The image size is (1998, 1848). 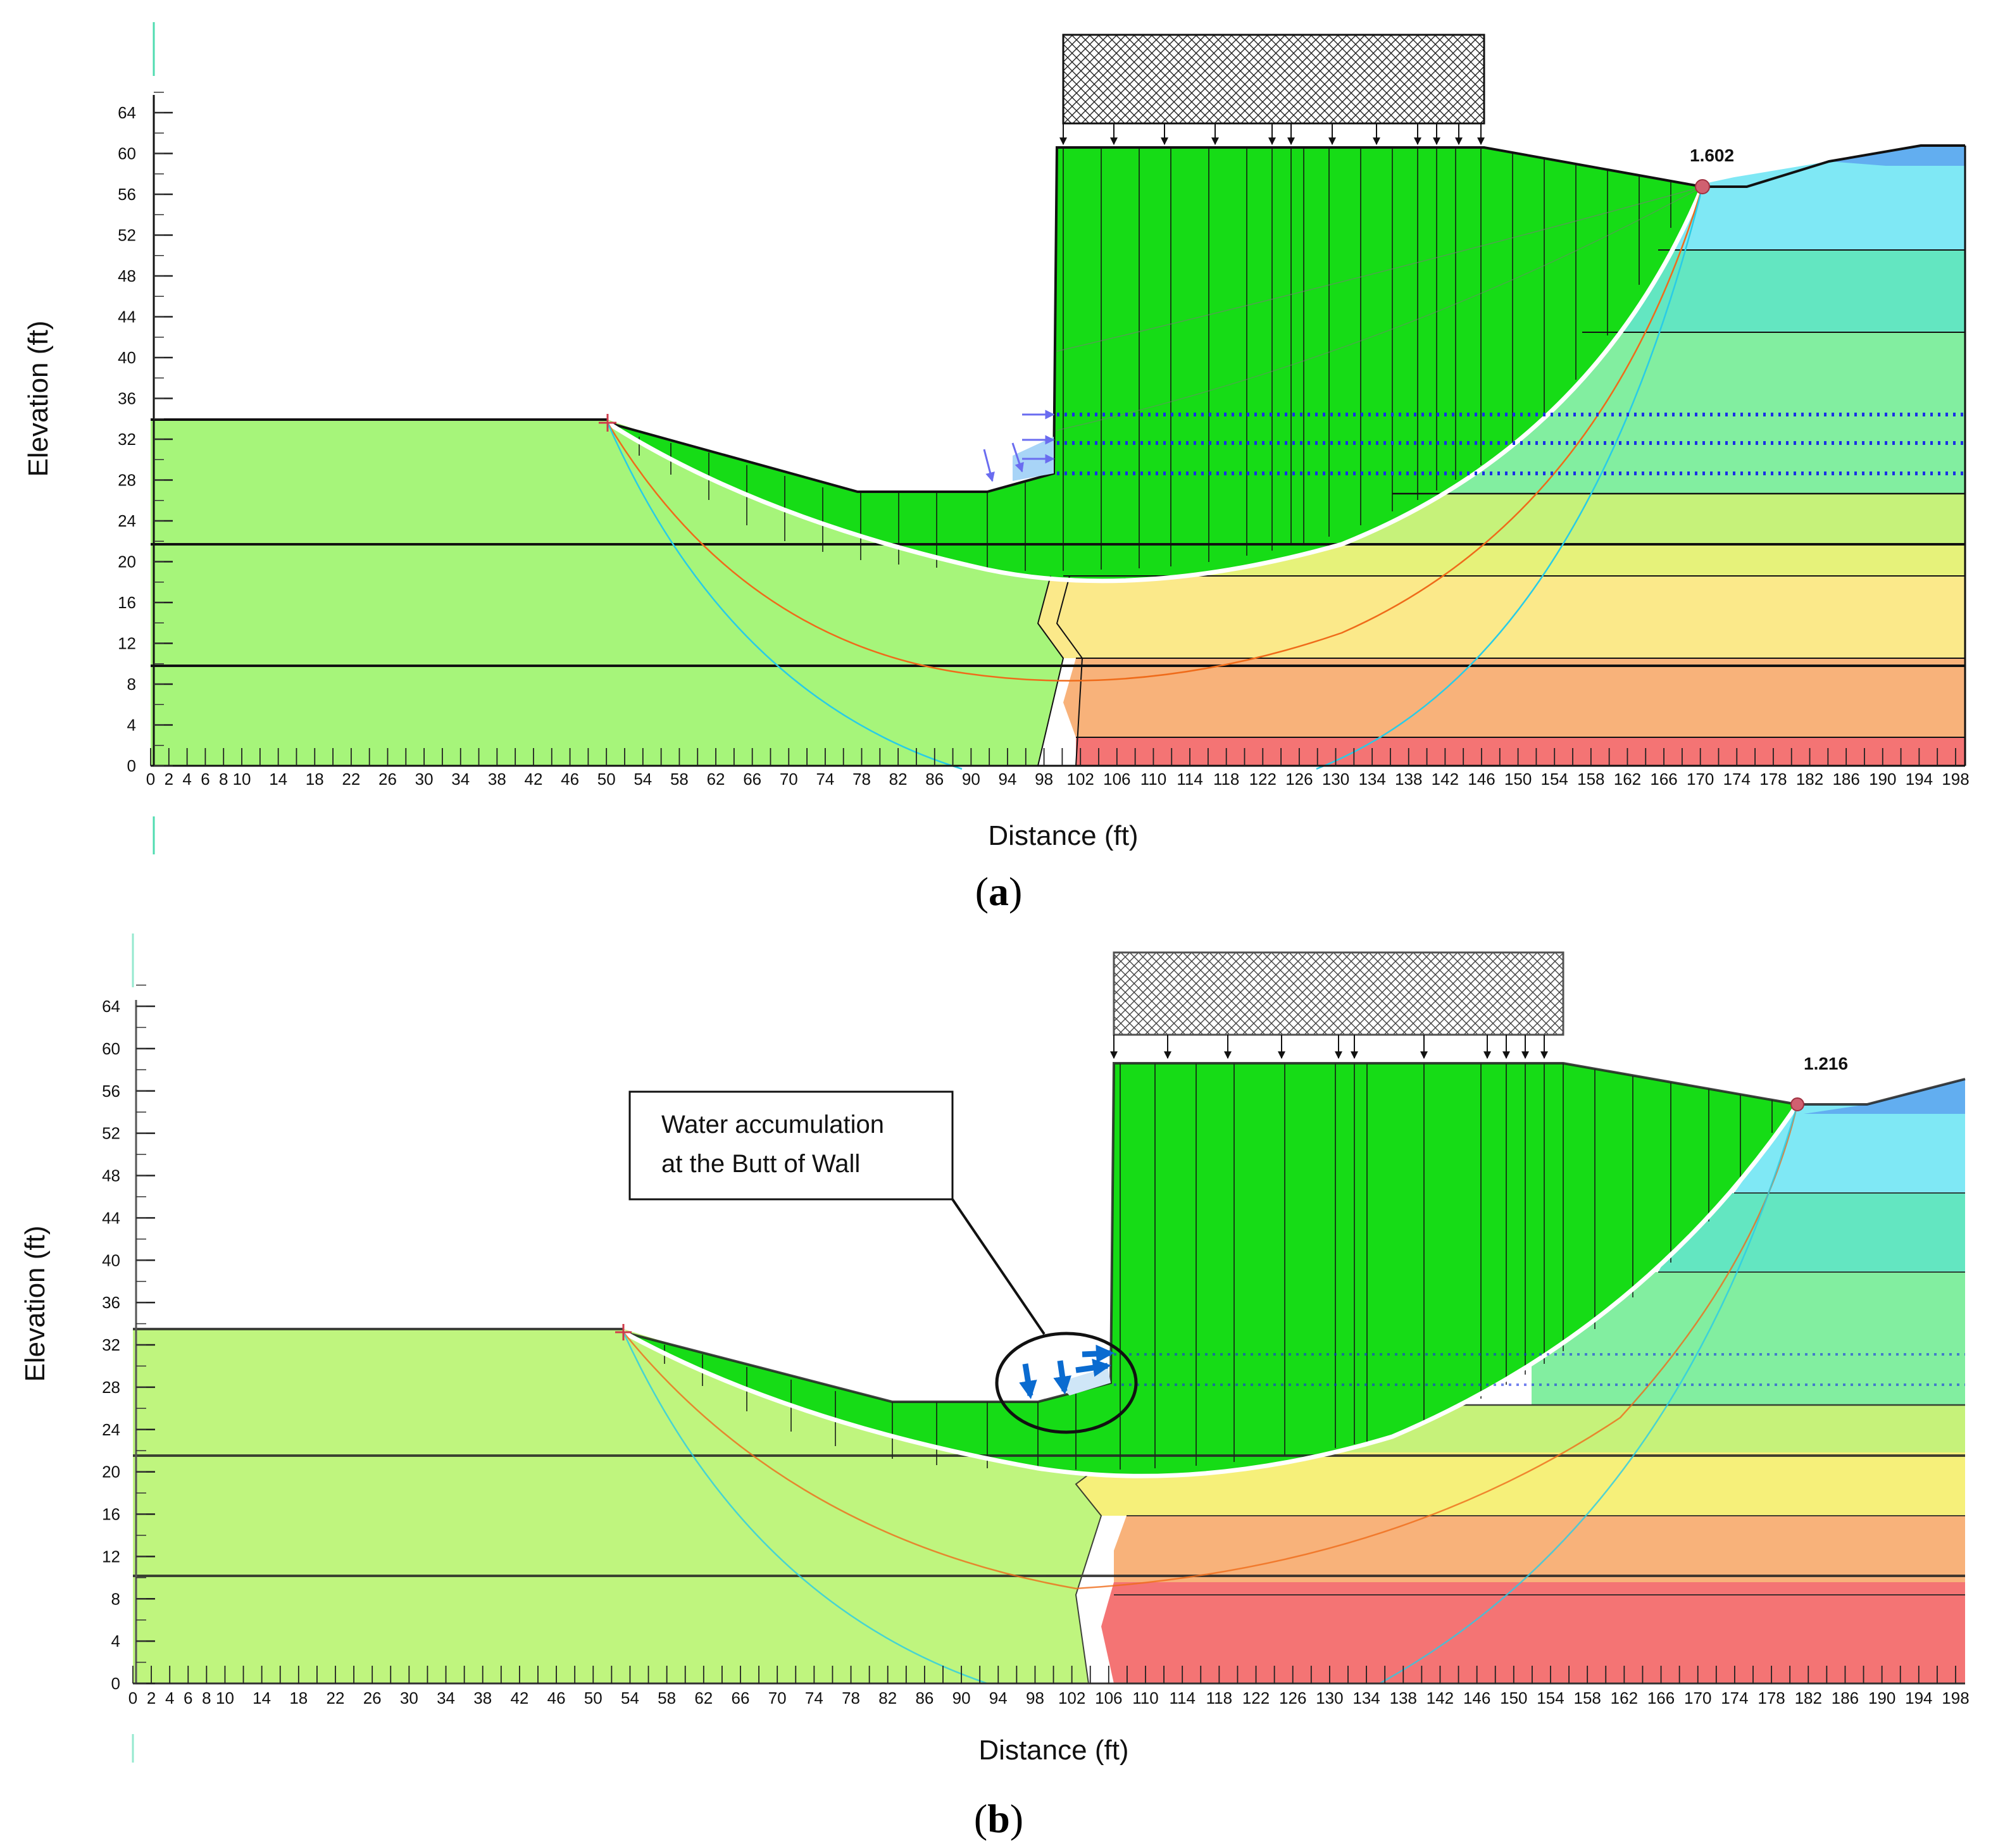 I want to click on x-tick-label: 166, so click(x=1663, y=779).